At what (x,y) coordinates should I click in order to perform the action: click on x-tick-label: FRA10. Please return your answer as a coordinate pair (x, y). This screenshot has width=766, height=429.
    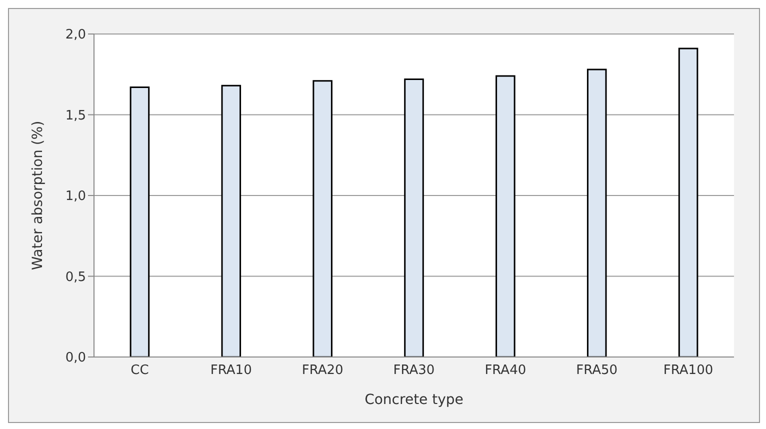
    Looking at the image, I should click on (231, 370).